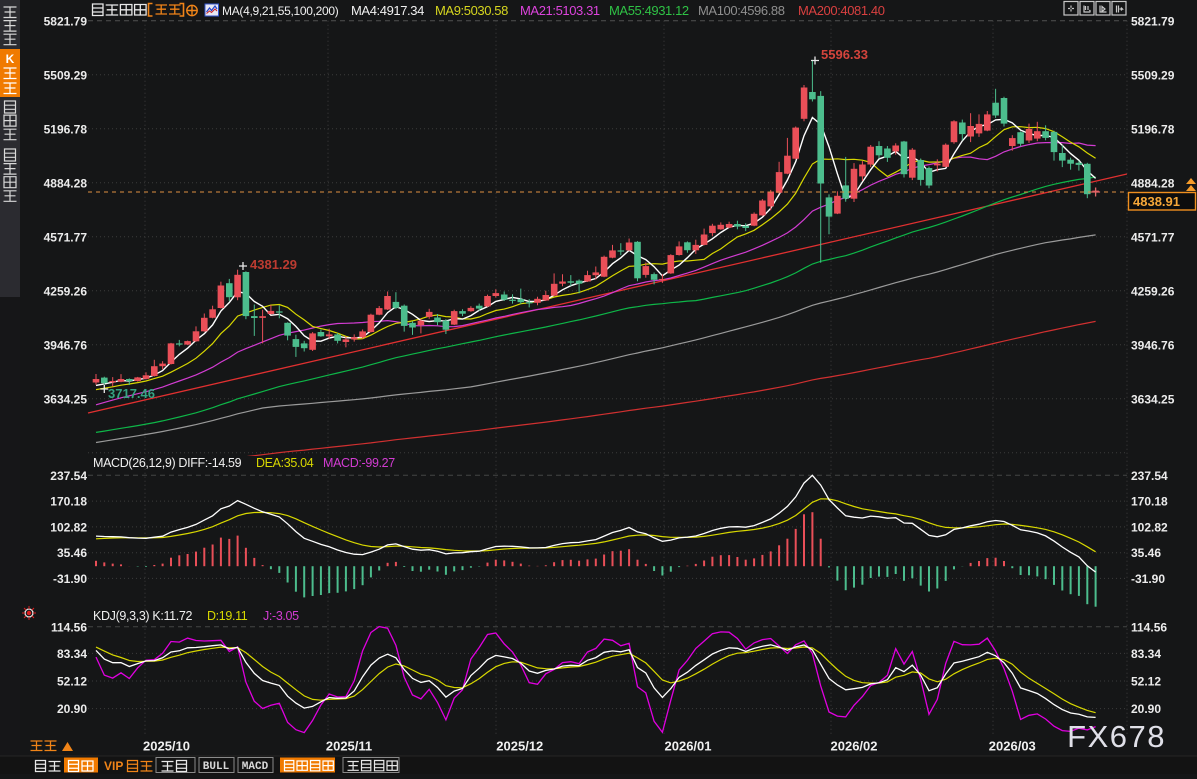 This screenshot has height=779, width=1197. What do you see at coordinates (359, 463) in the screenshot?
I see `svg-text: MACD:-99.27` at bounding box center [359, 463].